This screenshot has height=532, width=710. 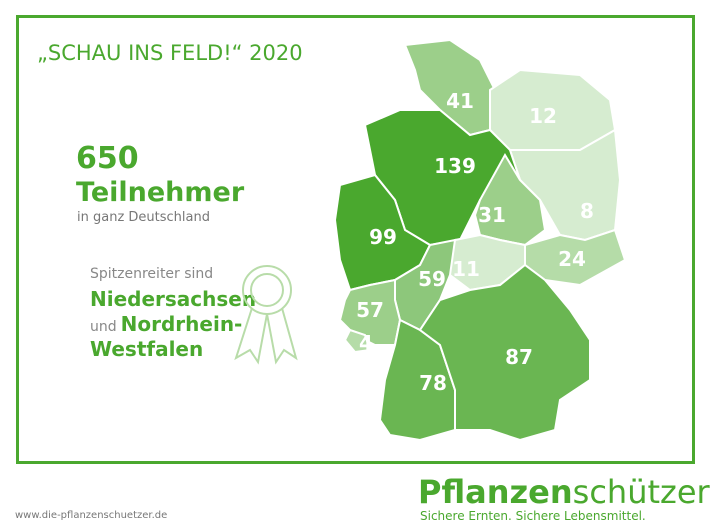 I want to click on rosette-icon, so click(x=266, y=315).